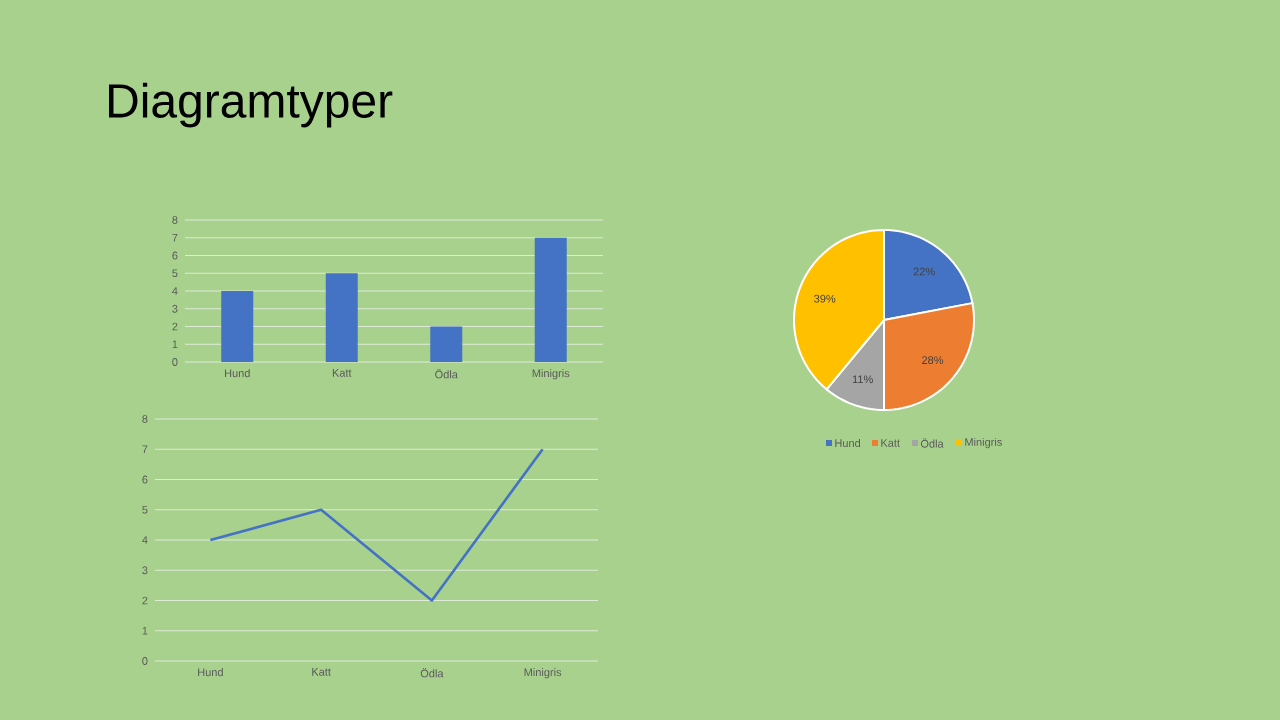 The height and width of the screenshot is (720, 1280). Describe the element at coordinates (376, 524) in the screenshot. I see `line-series` at that location.